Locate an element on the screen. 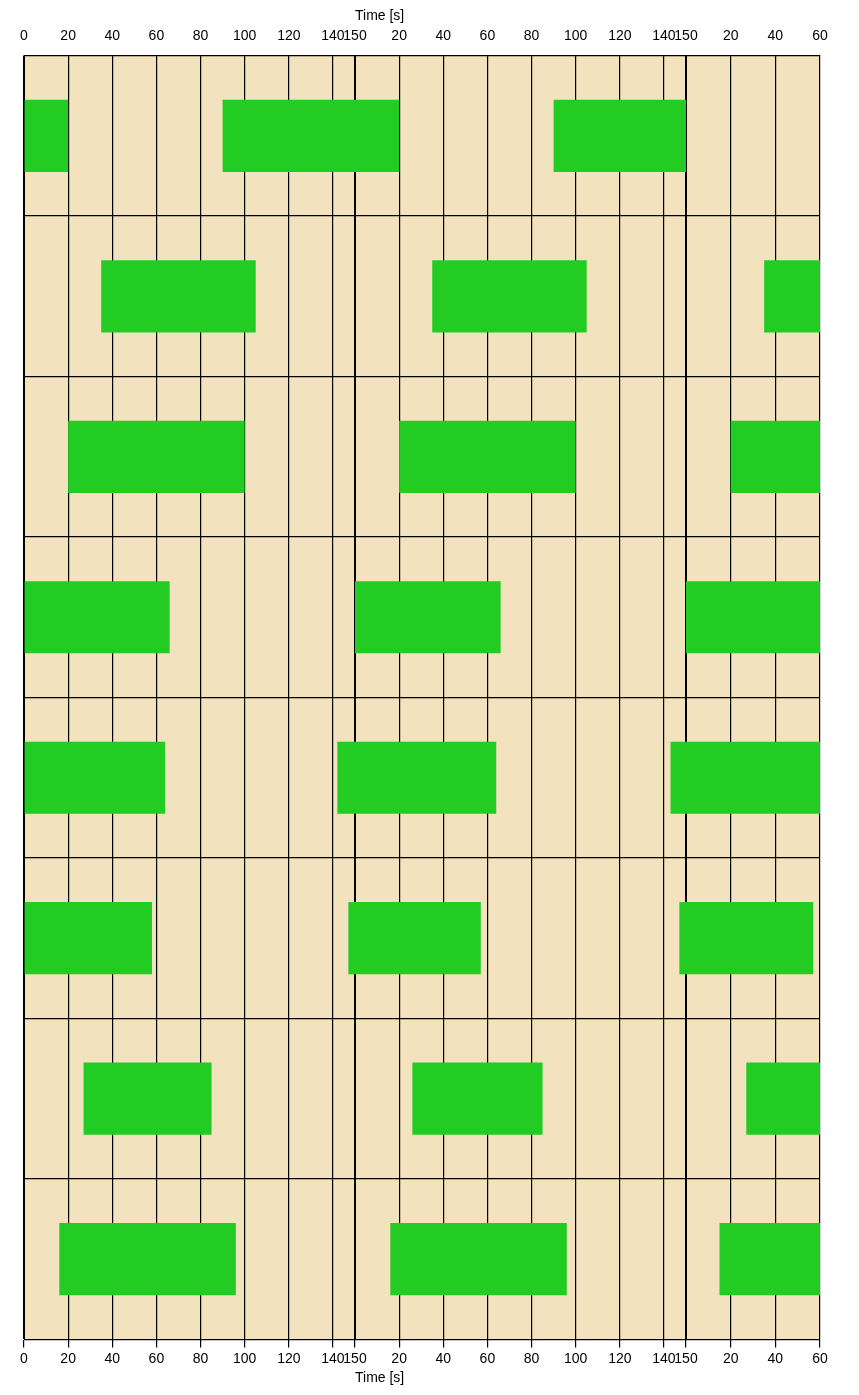 This screenshot has width=859, height=1395. x-axis-title: Time [s] is located at coordinates (380, 1377).